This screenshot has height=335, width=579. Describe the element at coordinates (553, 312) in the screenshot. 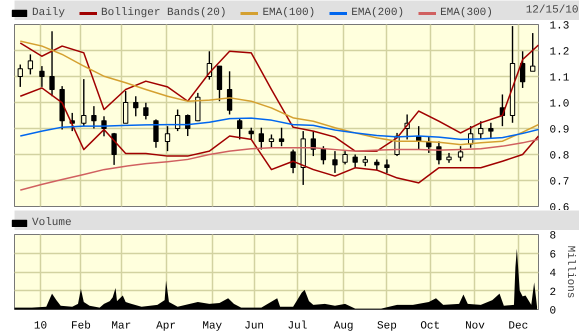

I see `y-tick-label: 0` at that location.